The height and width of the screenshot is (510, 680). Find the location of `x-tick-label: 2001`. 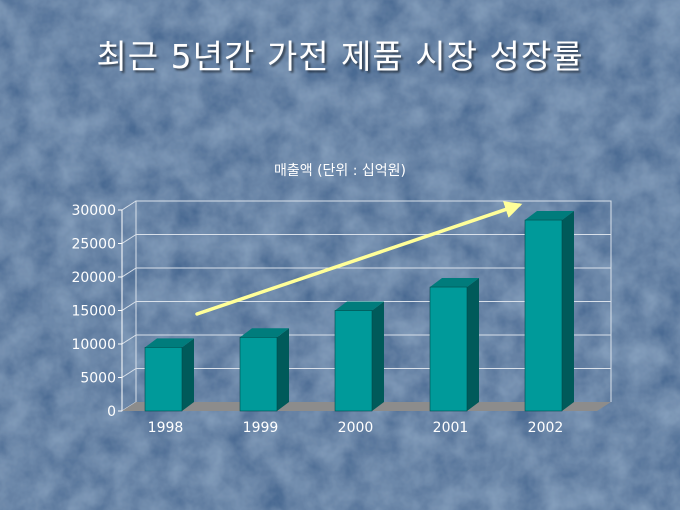

x-tick-label: 2001 is located at coordinates (451, 428).